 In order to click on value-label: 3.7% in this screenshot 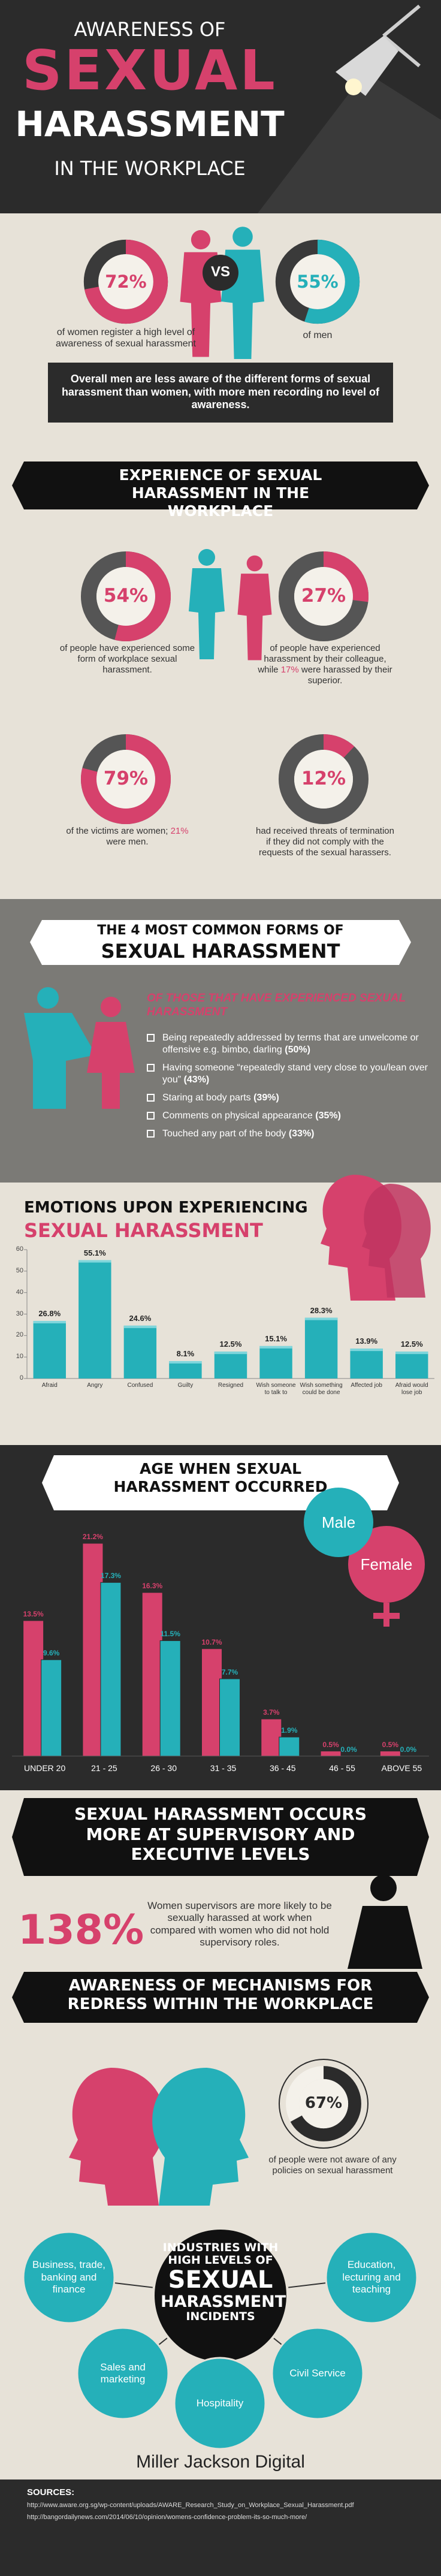, I will do `click(271, 1713)`.